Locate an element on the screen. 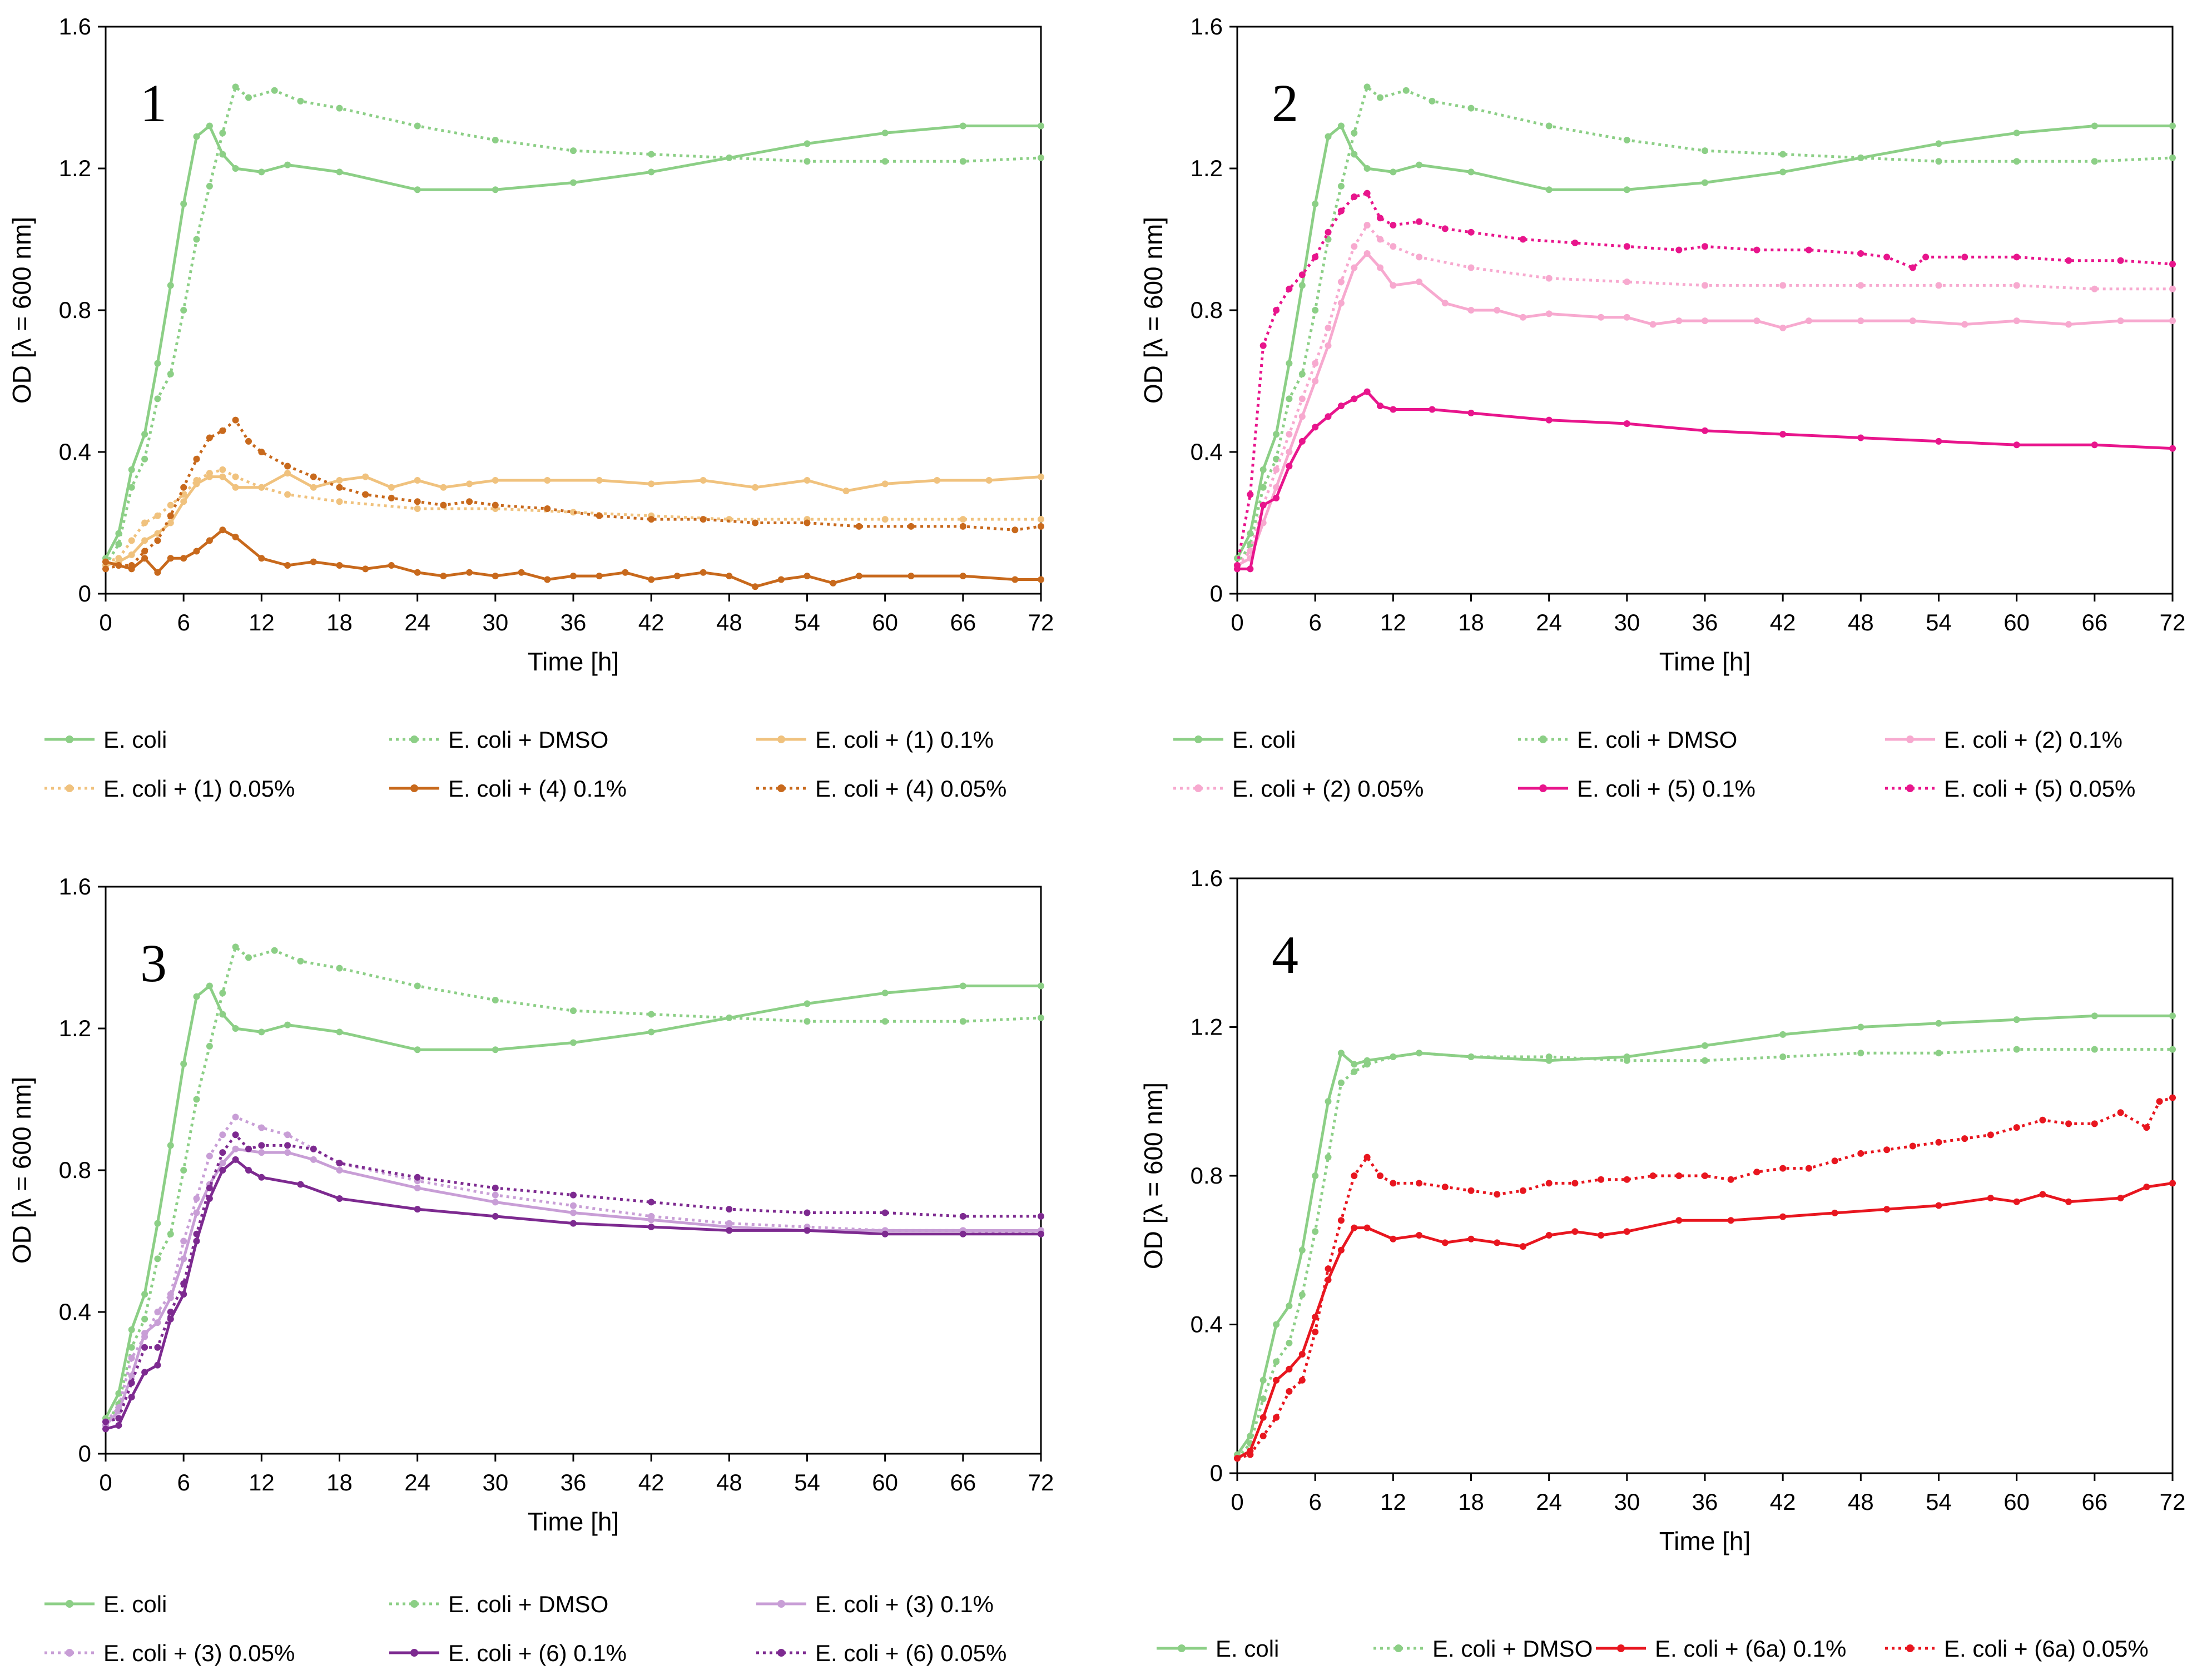 The width and height of the screenshot is (2192, 1680). legend-item: E. coli + (4) 0.05% is located at coordinates (881, 789).